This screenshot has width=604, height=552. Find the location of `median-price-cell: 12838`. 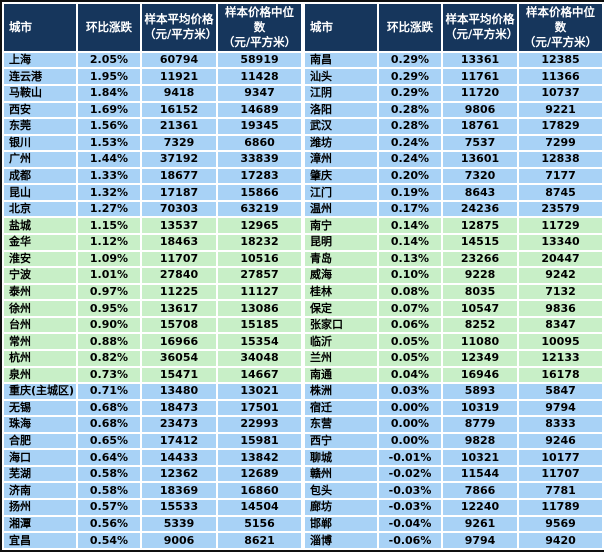

median-price-cell: 12838 is located at coordinates (560, 159).